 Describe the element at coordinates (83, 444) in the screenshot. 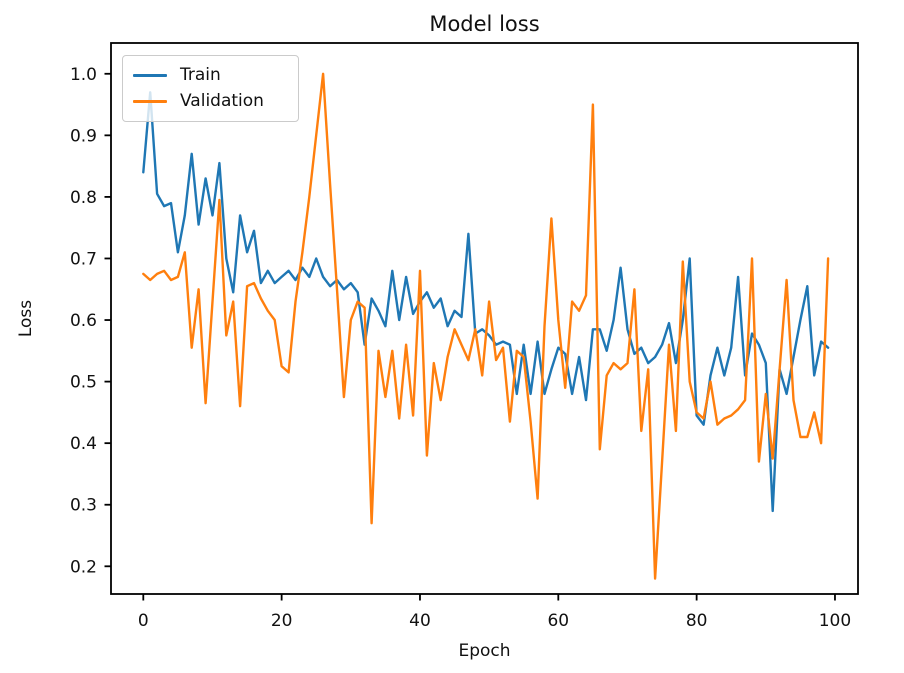

I see `y-tick-label: 0.4` at that location.